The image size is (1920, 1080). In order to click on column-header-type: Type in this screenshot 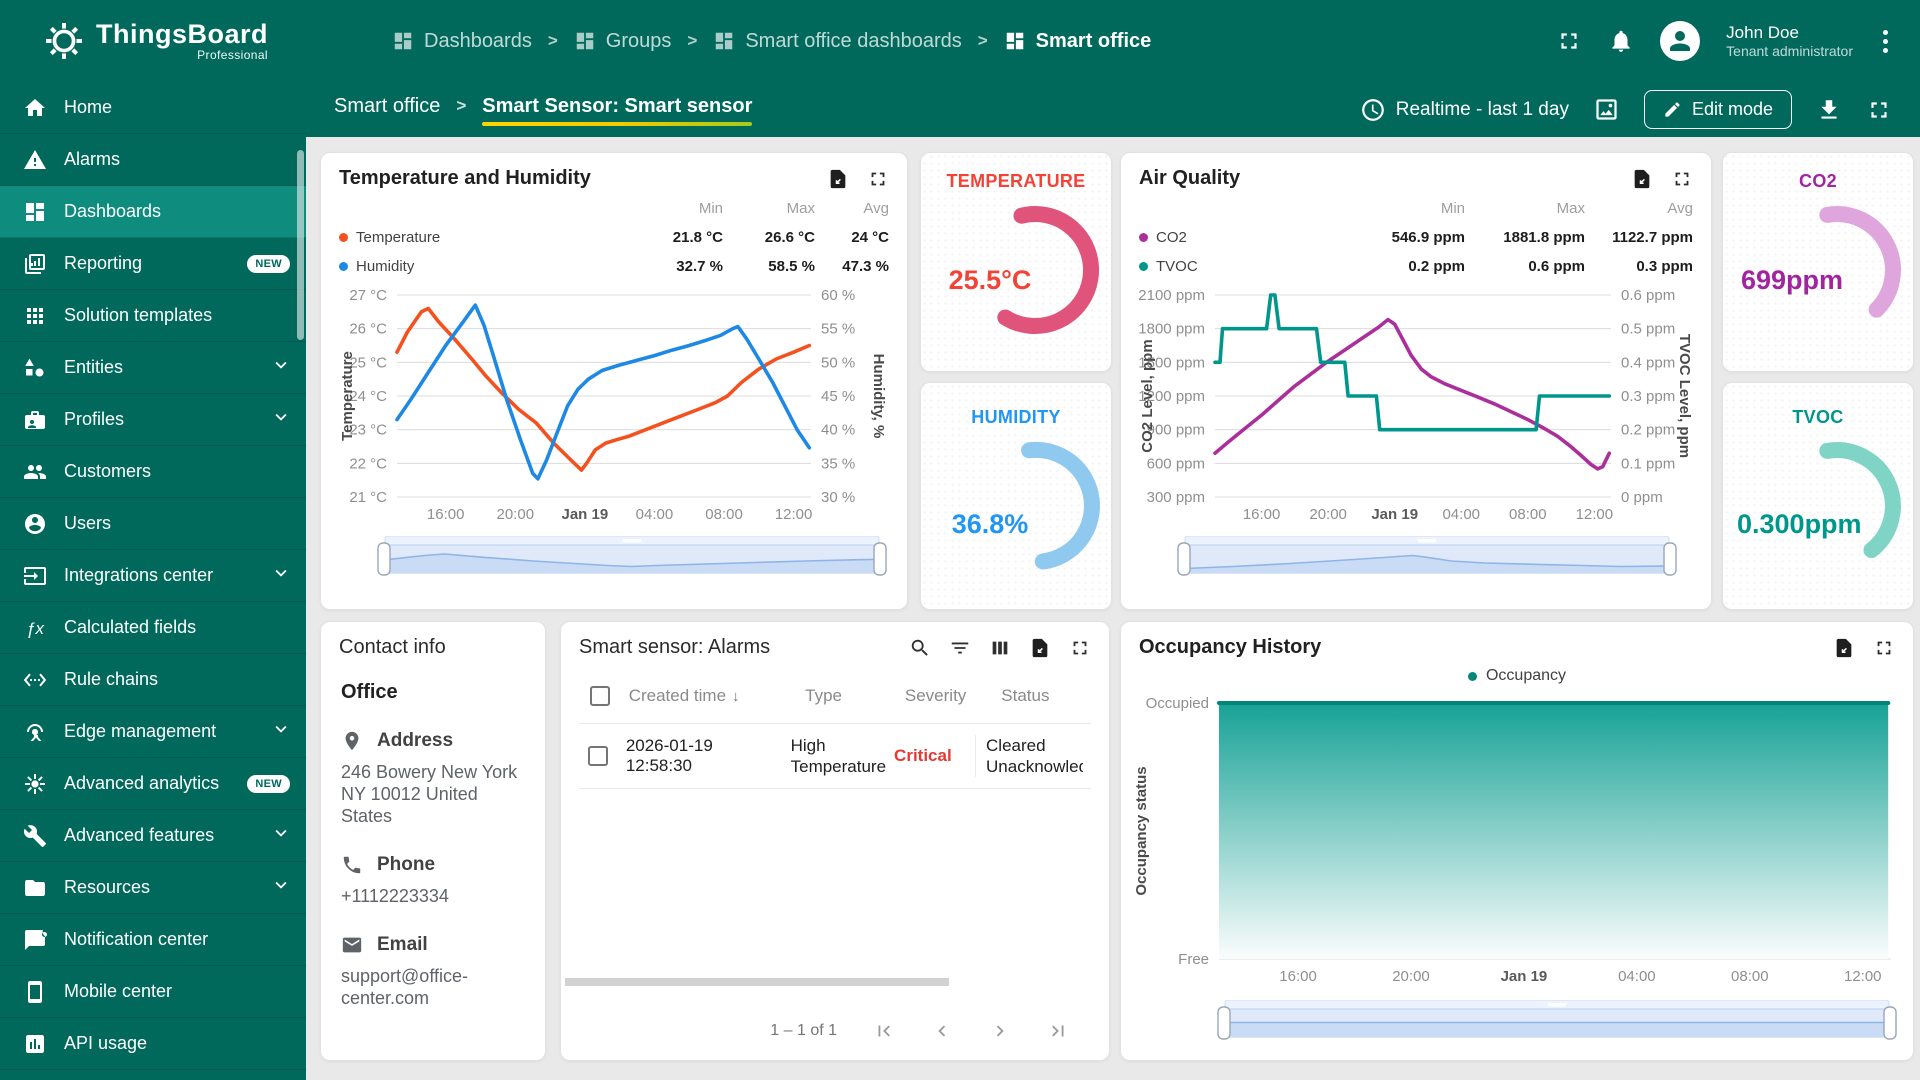, I will do `click(824, 696)`.